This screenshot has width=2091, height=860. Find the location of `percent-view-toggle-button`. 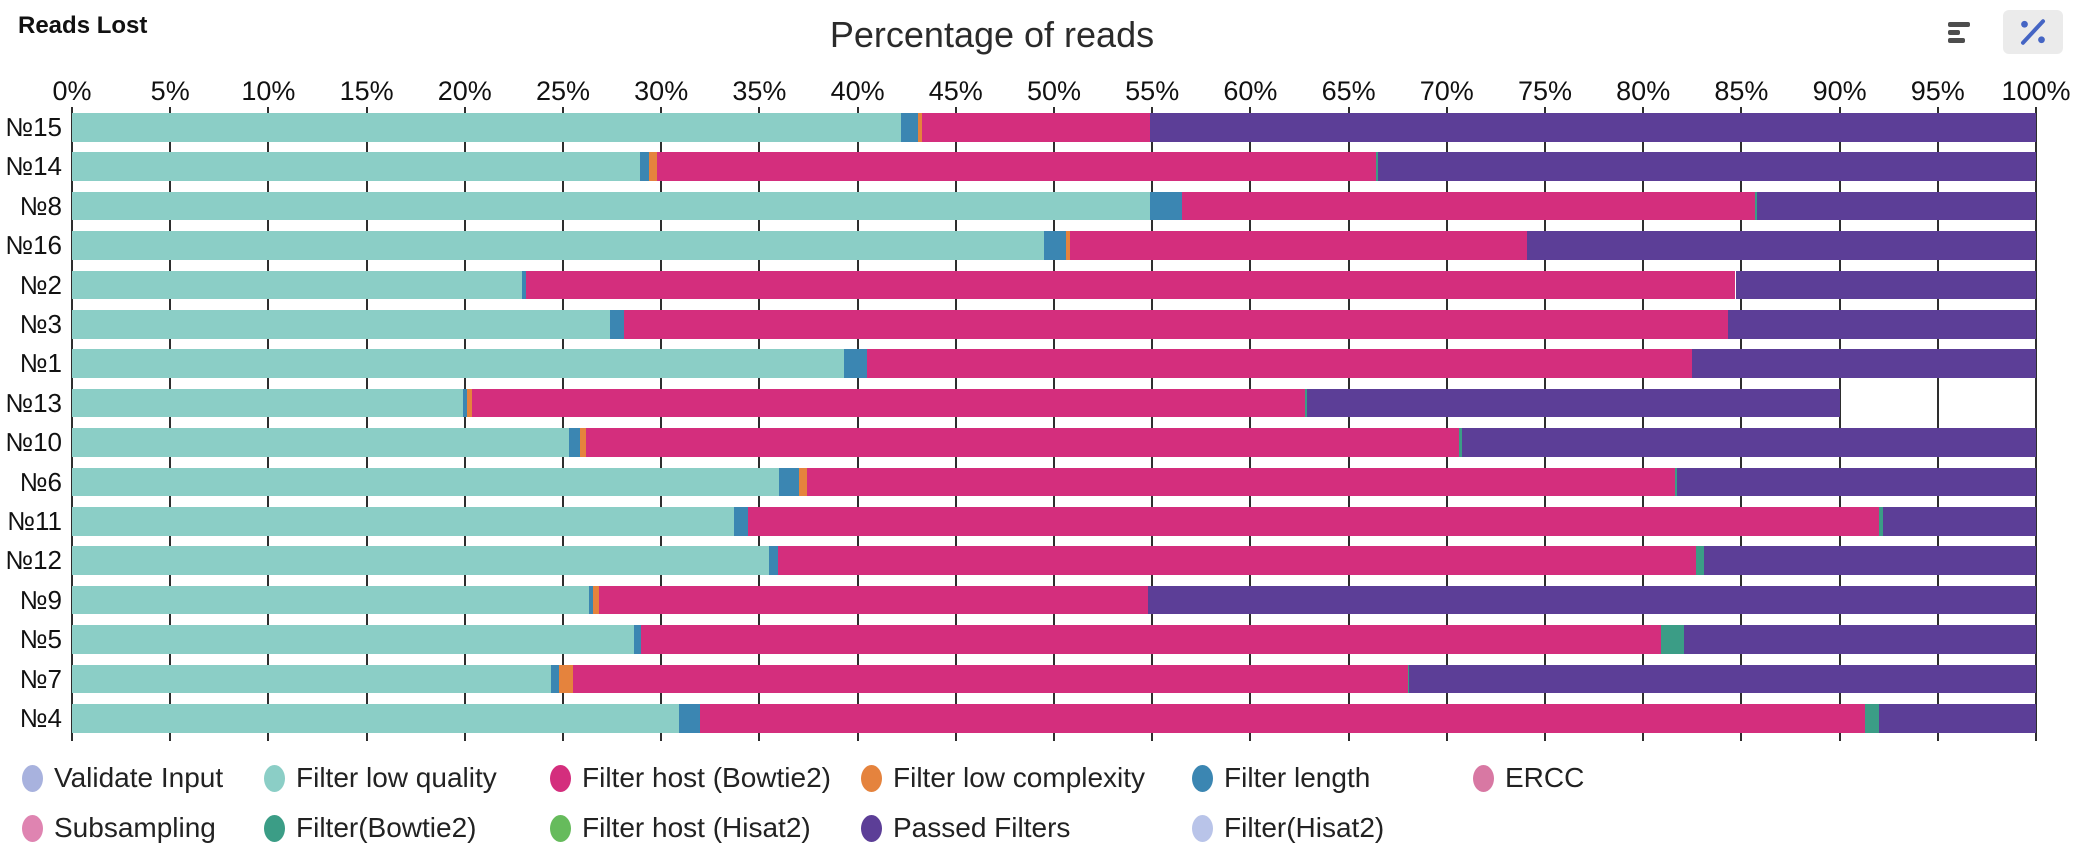

percent-view-toggle-button is located at coordinates (2033, 32).